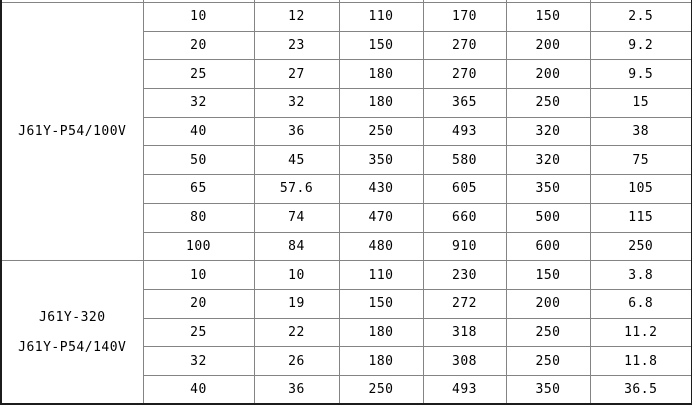 This screenshot has height=411, width=692. What do you see at coordinates (381, 189) in the screenshot?
I see `value-cell: 430` at bounding box center [381, 189].